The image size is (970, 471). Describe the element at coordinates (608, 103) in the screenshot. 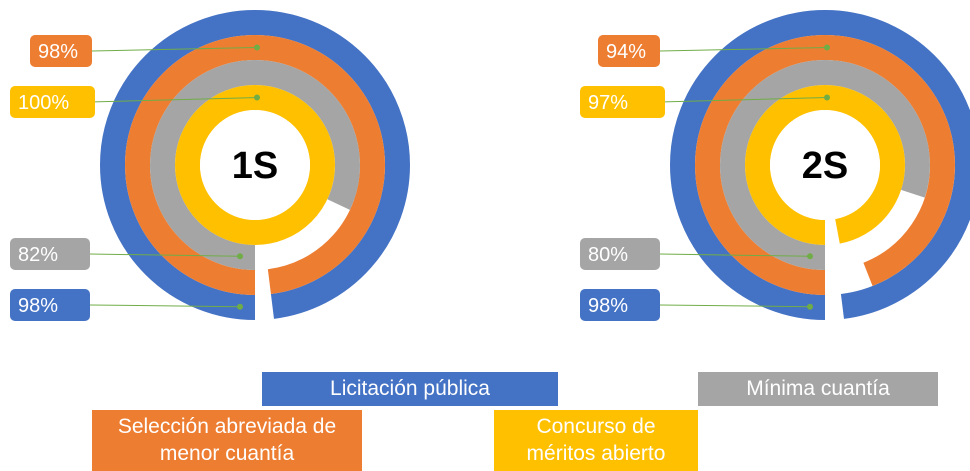

I see `value-label: 97%` at that location.